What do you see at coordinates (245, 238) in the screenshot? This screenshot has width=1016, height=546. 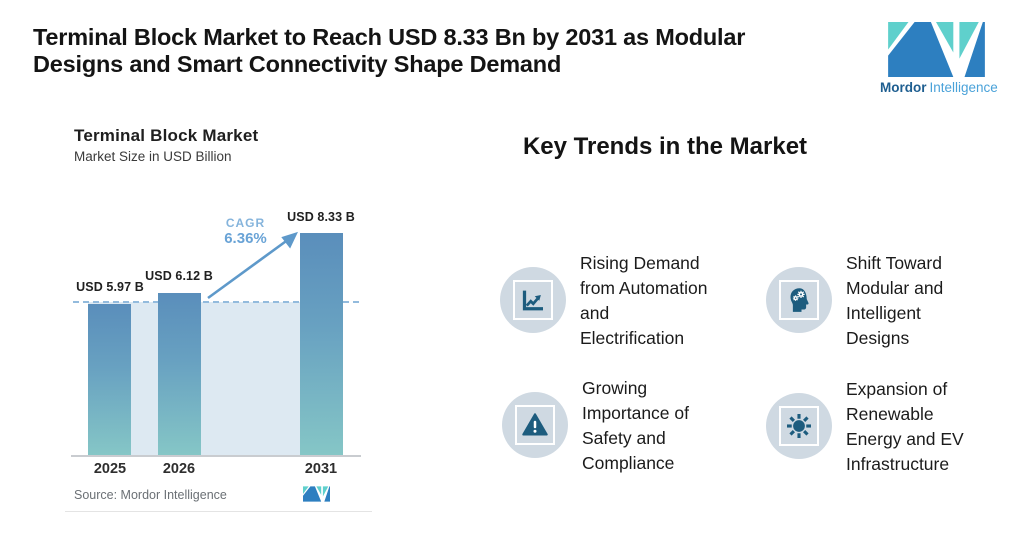 I see `cagr-value: 6.36%` at bounding box center [245, 238].